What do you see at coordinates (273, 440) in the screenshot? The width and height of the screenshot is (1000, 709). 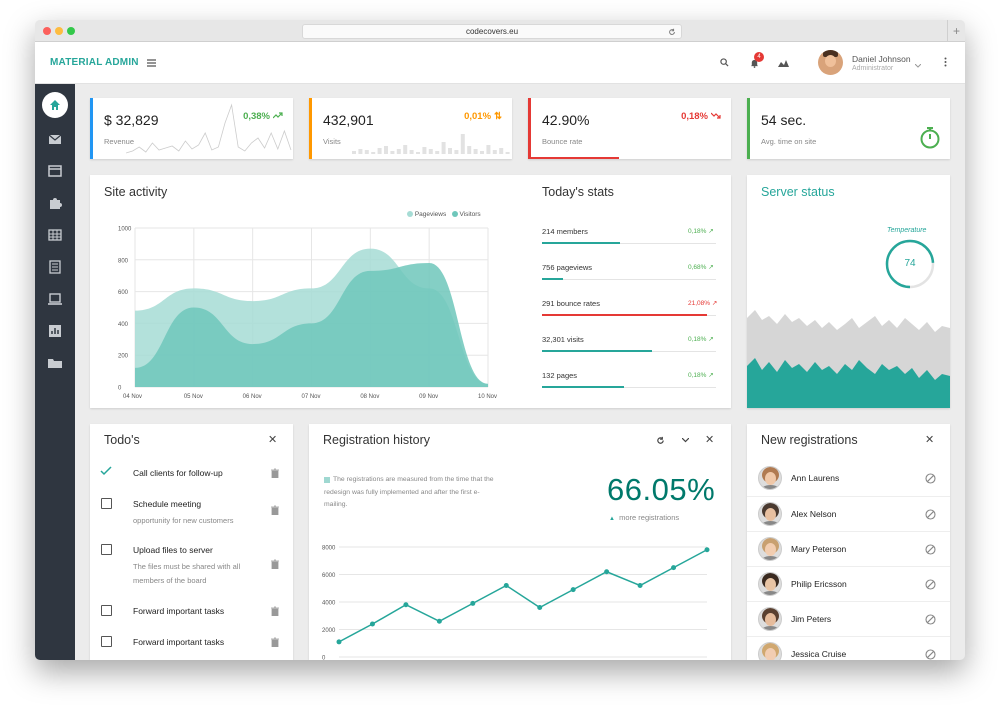 I see `todos-close-button: ✕` at bounding box center [273, 440].